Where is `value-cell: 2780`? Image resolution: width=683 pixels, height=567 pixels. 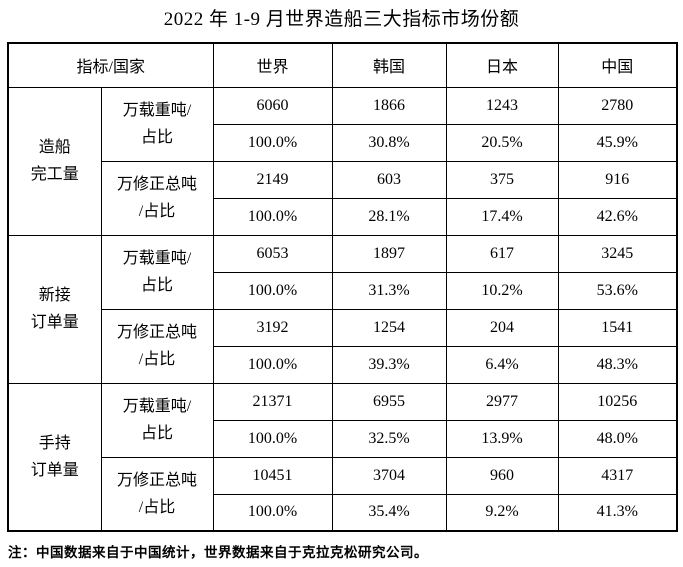 value-cell: 2780 is located at coordinates (617, 105).